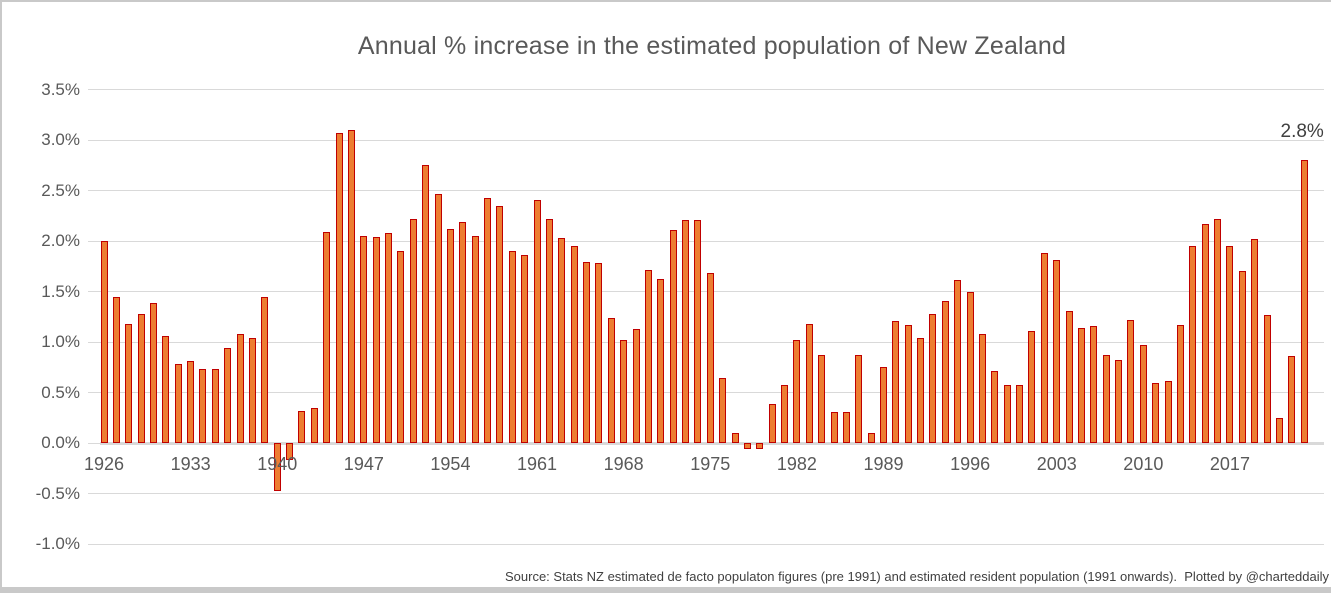 The image size is (1331, 593). I want to click on bar-1935, so click(215, 406).